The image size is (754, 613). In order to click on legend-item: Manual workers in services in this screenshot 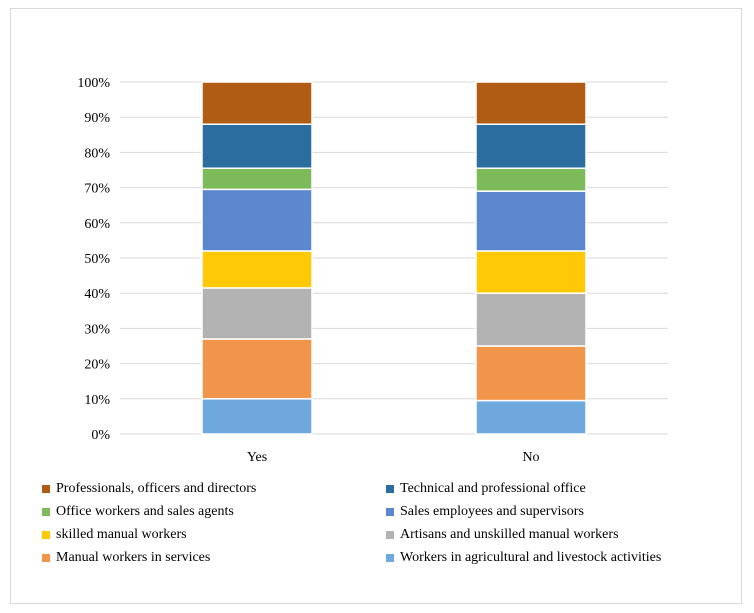, I will do `click(126, 558)`.